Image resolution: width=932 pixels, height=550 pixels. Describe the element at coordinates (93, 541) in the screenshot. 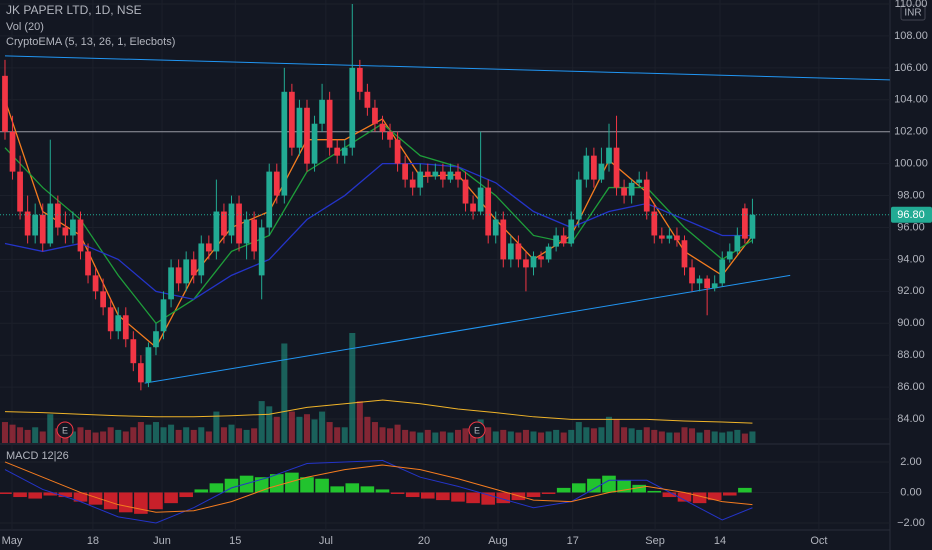

I see `x-tick-label: 18` at that location.